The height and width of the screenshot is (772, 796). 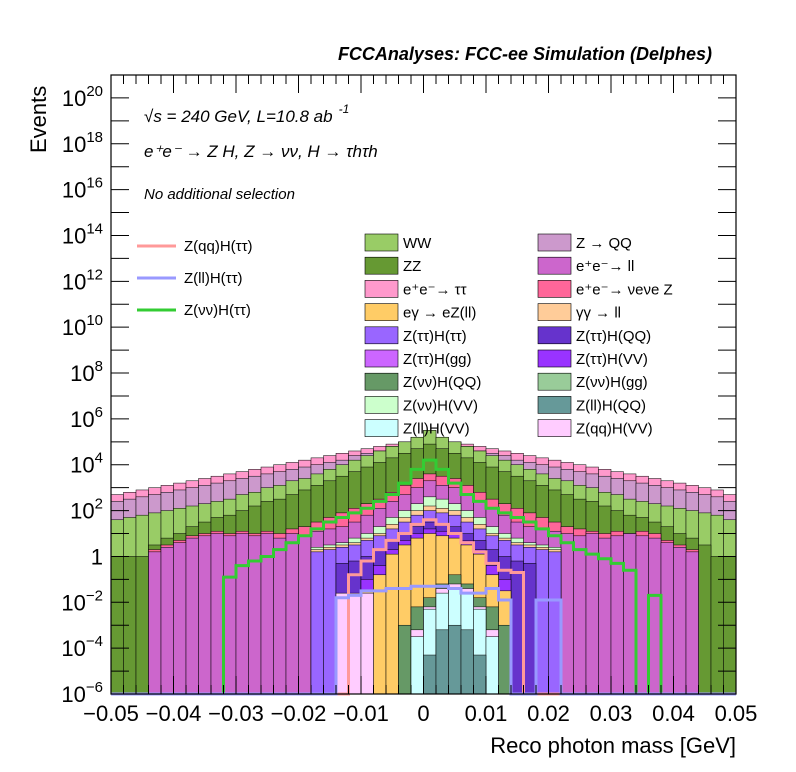 What do you see at coordinates (82, 189) in the screenshot?
I see `y-tick-label: 10¹⁶` at bounding box center [82, 189].